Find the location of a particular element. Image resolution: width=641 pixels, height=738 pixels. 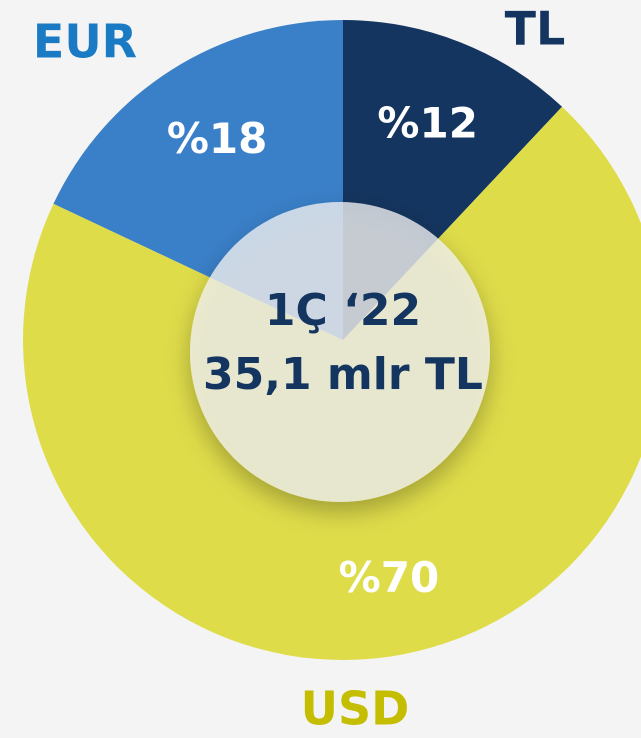

category-label: TL is located at coordinates (535, 29).